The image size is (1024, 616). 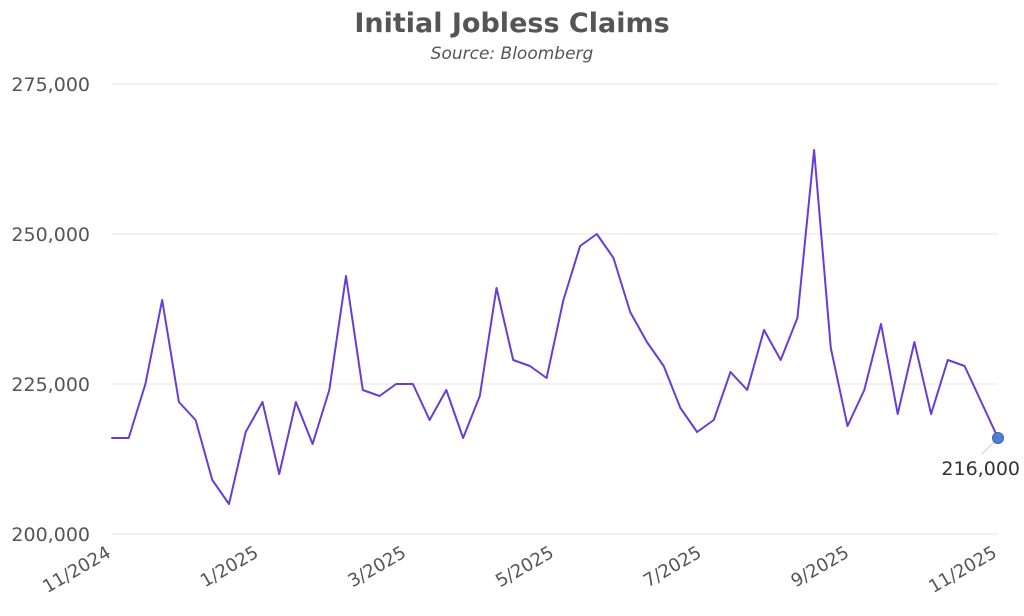 I want to click on x-tick-label: 11/2024, so click(x=76, y=570).